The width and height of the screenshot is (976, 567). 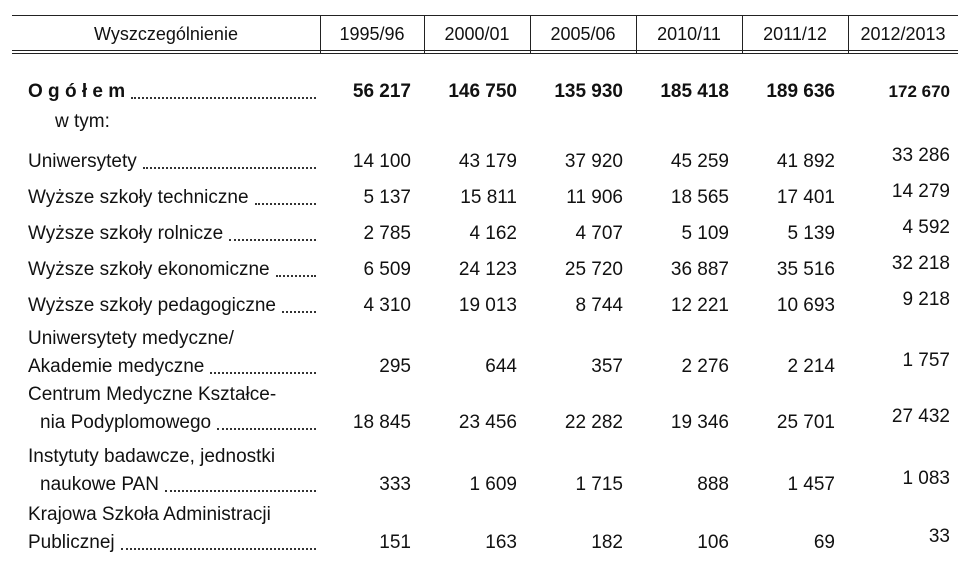 What do you see at coordinates (485, 15) in the screenshot?
I see `top-rule` at bounding box center [485, 15].